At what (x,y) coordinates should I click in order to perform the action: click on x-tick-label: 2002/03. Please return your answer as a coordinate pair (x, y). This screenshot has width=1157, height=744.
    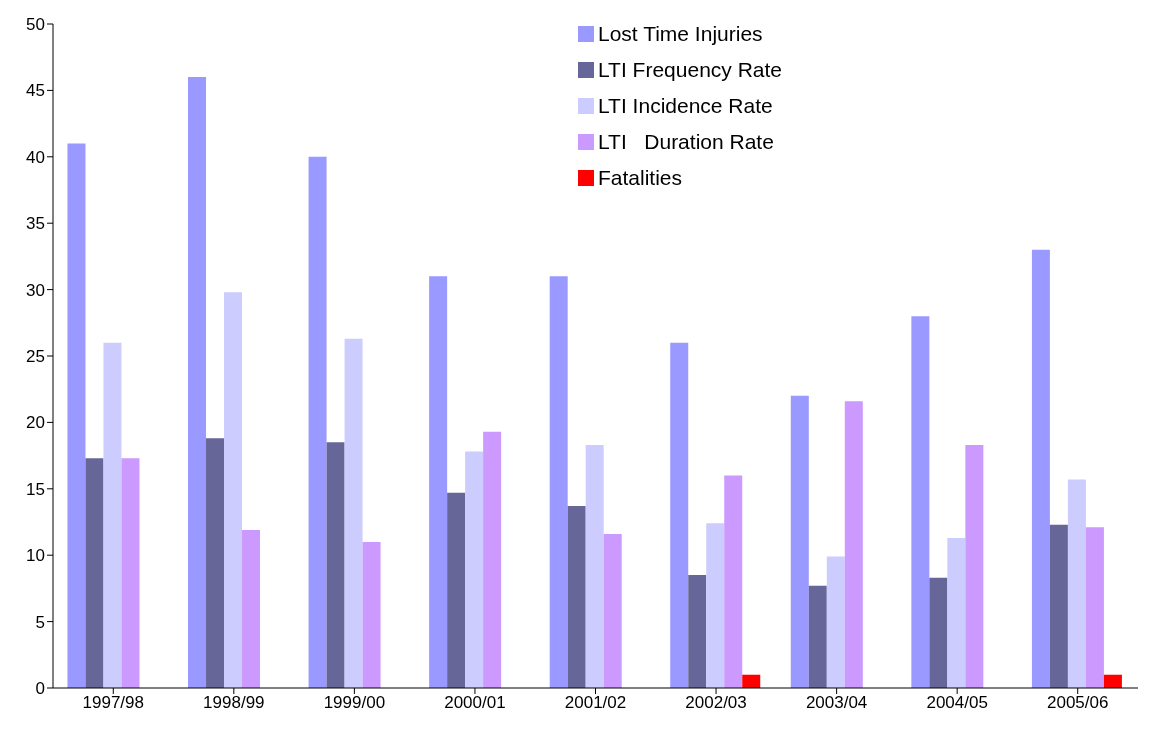
    Looking at the image, I should click on (716, 703).